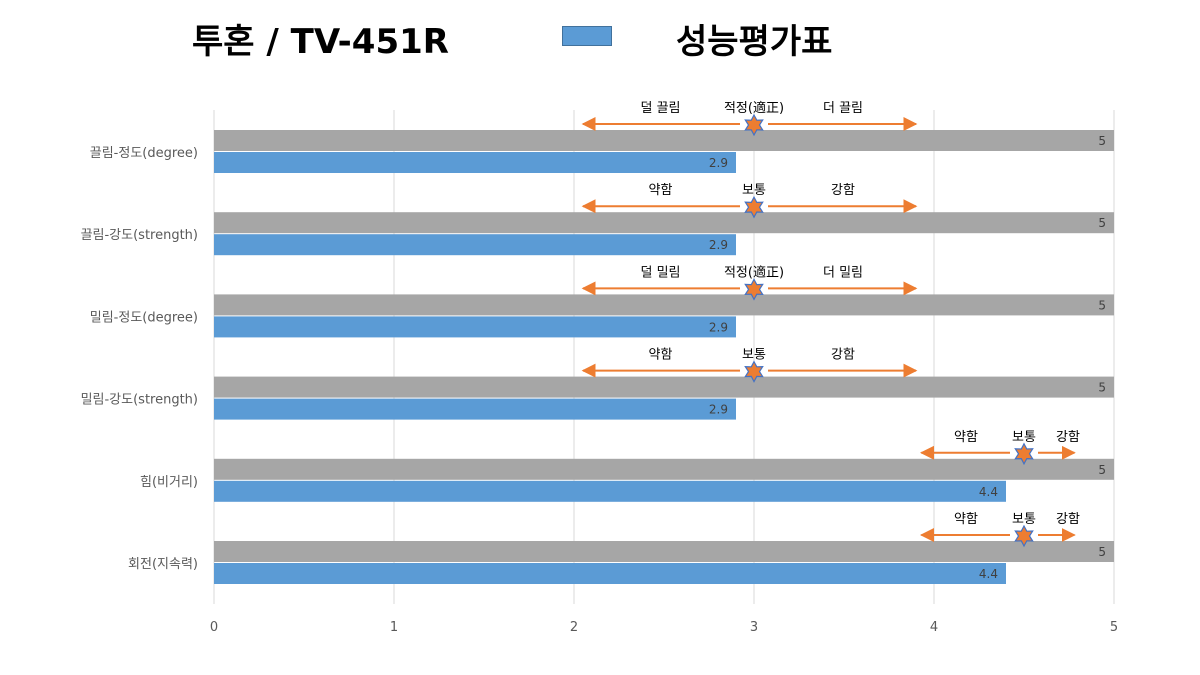 The image size is (1200, 675). I want to click on category-label: 회전(지속력), so click(163, 564).